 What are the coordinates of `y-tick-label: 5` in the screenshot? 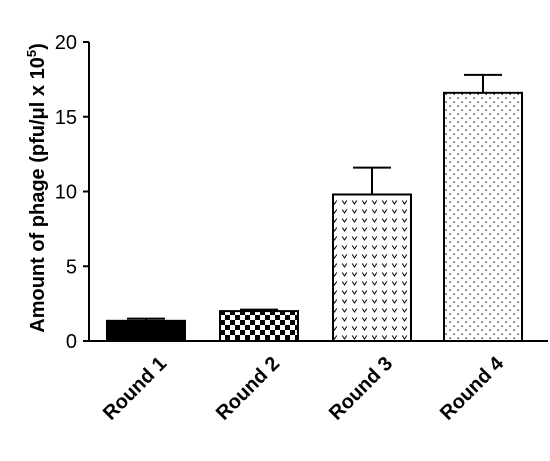 It's located at (71, 267).